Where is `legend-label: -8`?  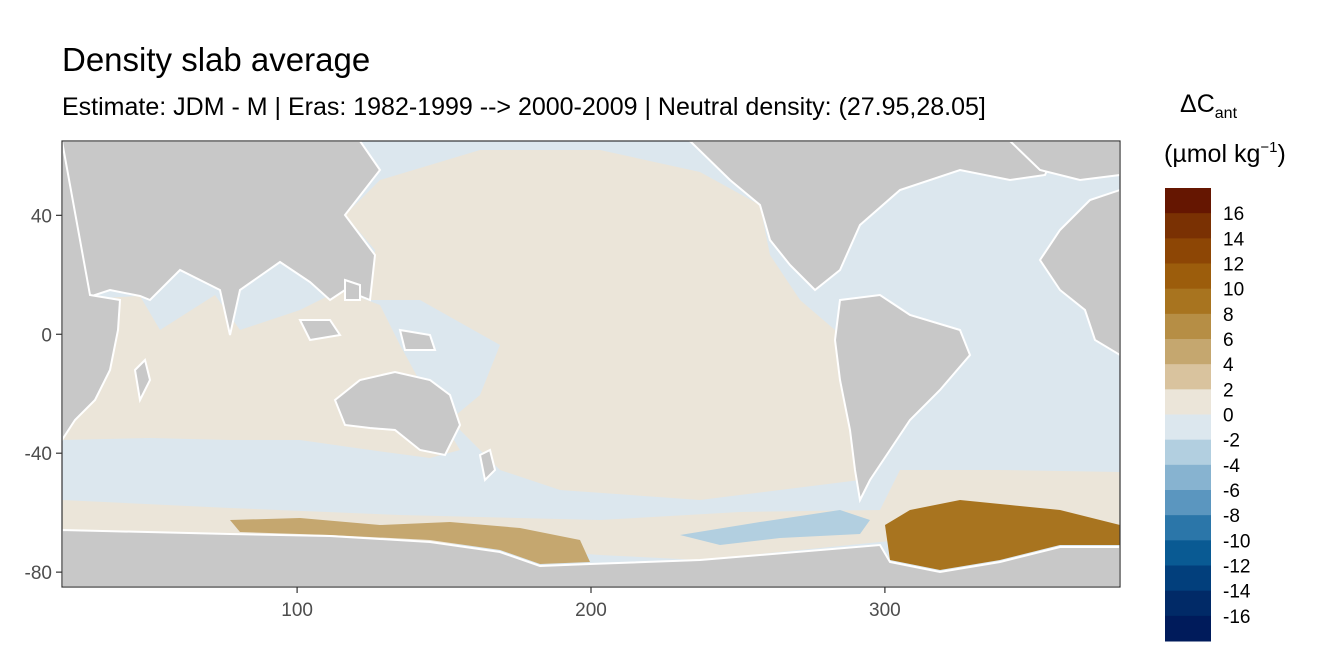
legend-label: -8 is located at coordinates (1231, 516).